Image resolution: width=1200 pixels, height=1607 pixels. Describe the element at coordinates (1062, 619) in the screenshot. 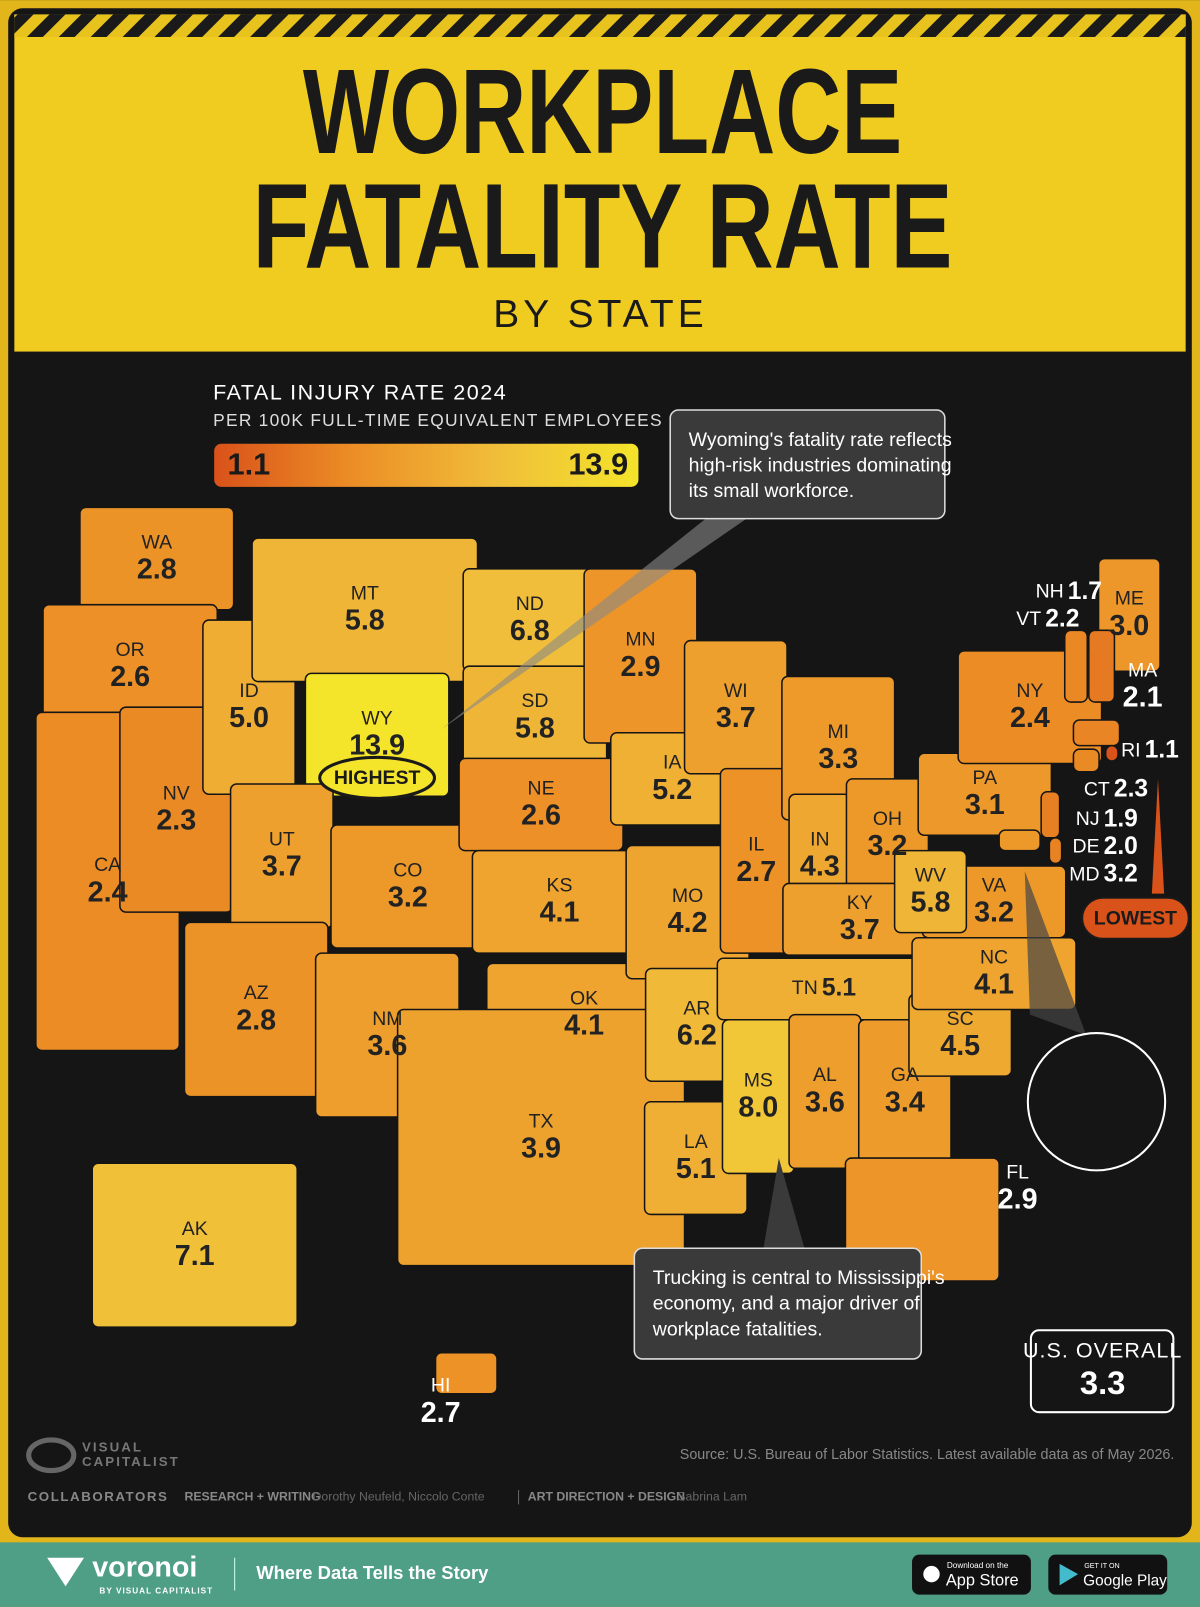

I see `state-value: 2.2` at that location.